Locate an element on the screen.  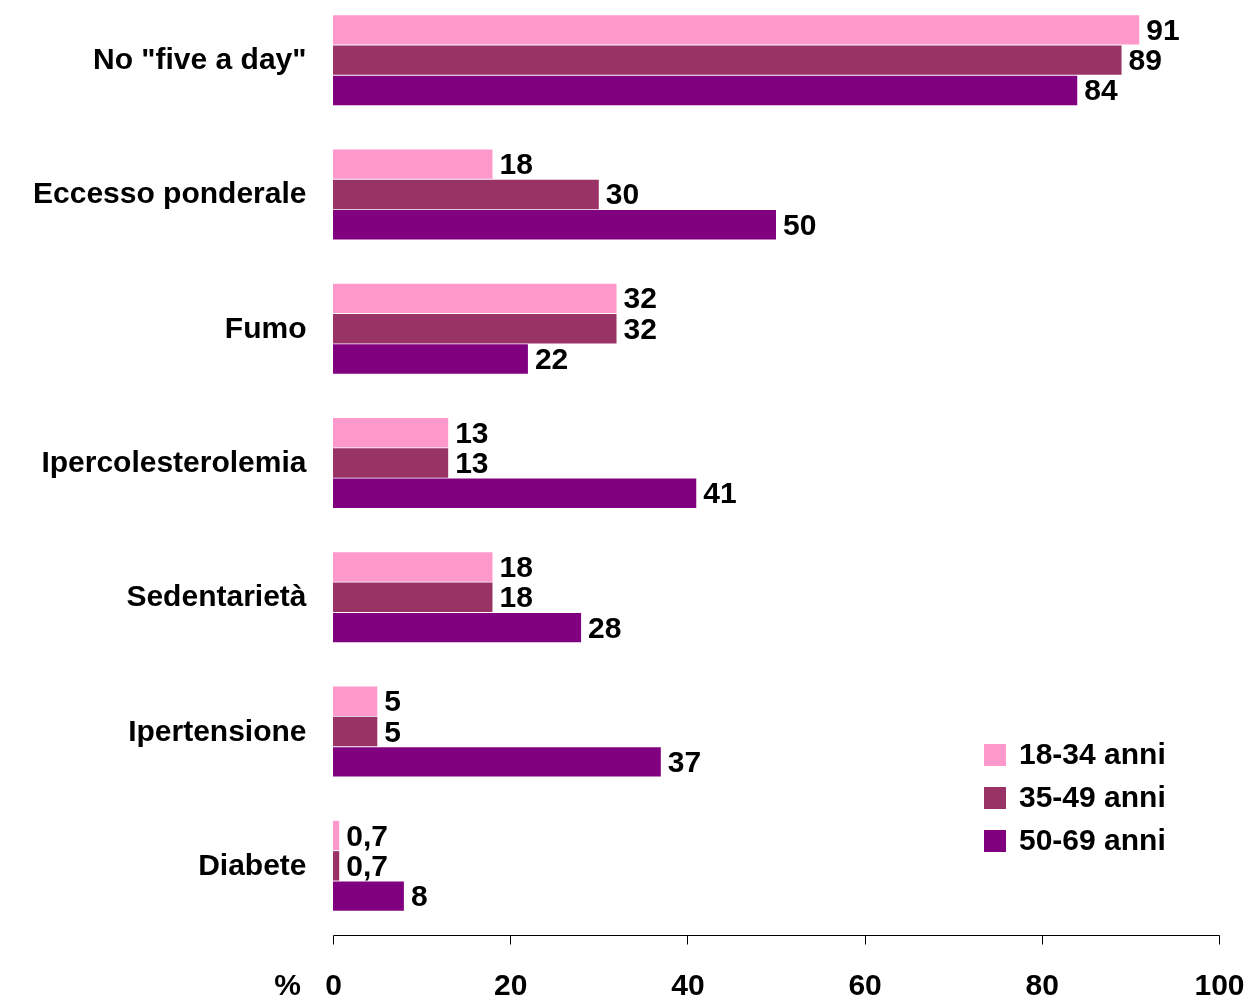
y-tick-label: Sedentarietà is located at coordinates (216, 596).